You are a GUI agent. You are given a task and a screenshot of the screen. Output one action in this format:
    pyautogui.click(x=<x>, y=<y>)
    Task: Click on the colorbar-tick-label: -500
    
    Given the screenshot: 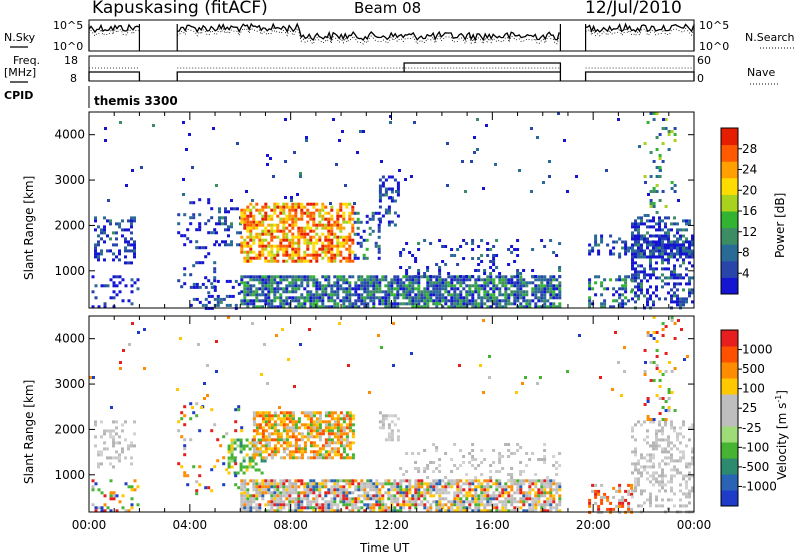 What is the action you would take?
    pyautogui.click(x=755, y=467)
    